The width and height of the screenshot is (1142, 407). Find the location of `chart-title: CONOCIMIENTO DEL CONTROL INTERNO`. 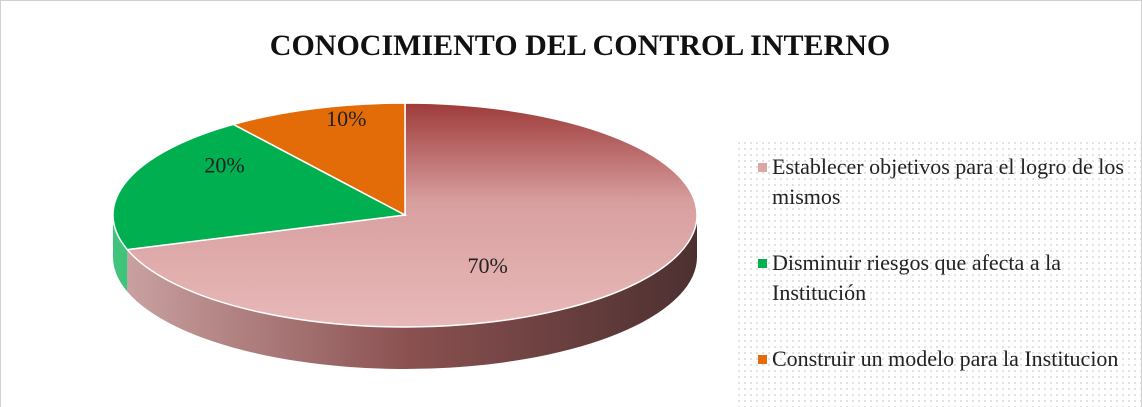

chart-title: CONOCIMIENTO DEL CONTROL INTERNO is located at coordinates (580, 45).